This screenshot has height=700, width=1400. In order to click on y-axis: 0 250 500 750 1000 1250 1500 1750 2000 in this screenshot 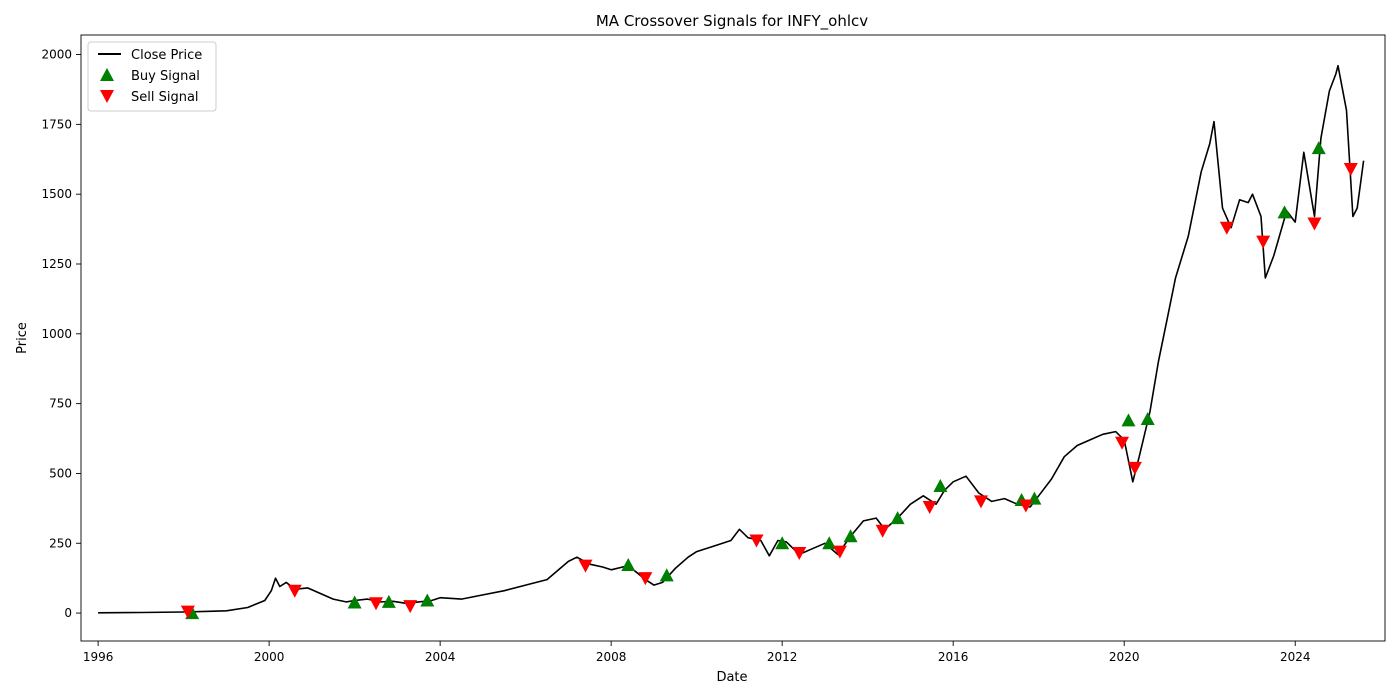, I will do `click(61, 334)`.